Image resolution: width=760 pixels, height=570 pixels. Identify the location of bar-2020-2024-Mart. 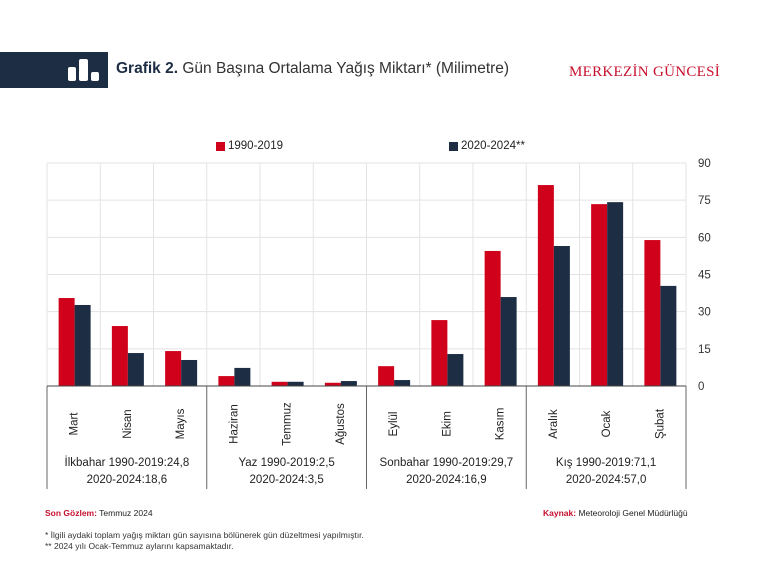
(82, 345).